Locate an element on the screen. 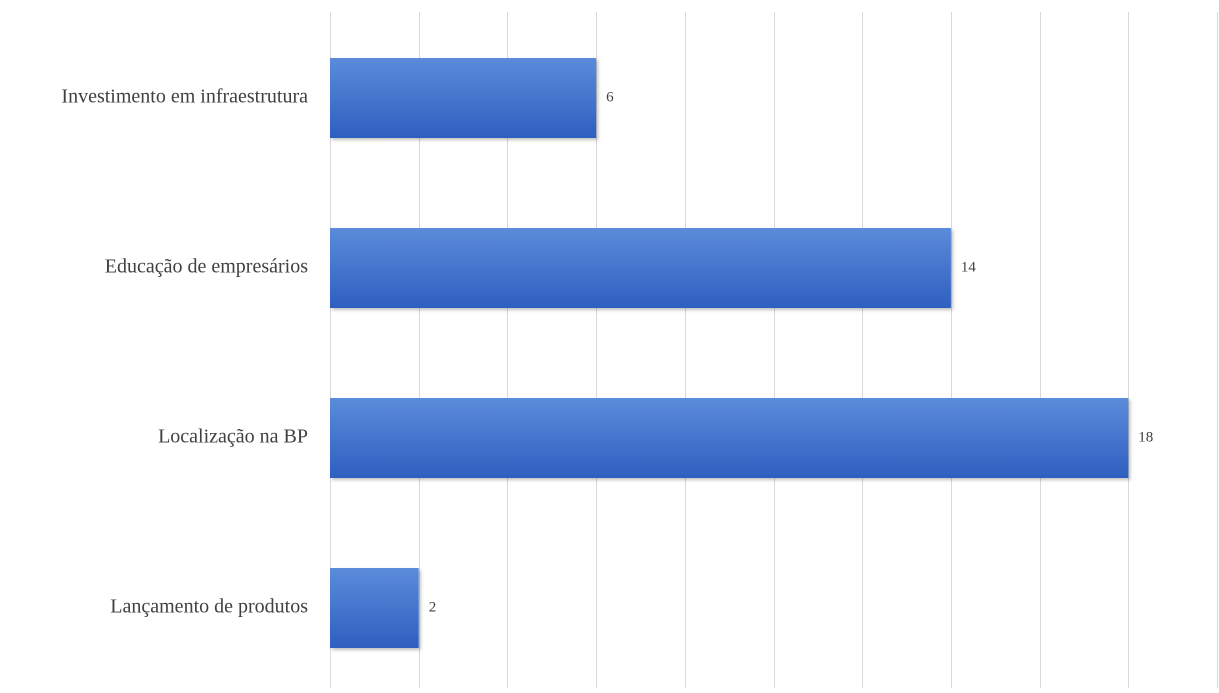  data-label-3: 2 is located at coordinates (433, 607).